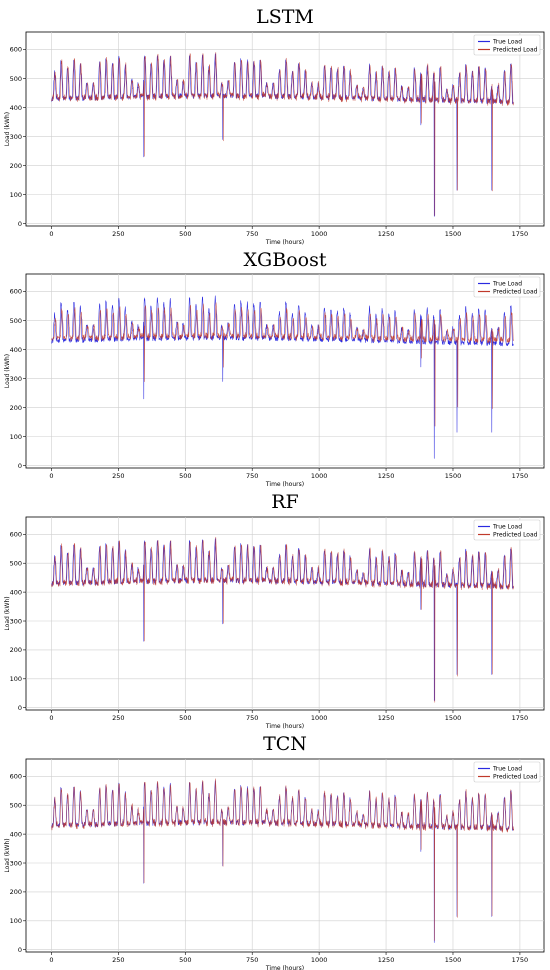  I want to click on chart-title: TCN, so click(285, 744).